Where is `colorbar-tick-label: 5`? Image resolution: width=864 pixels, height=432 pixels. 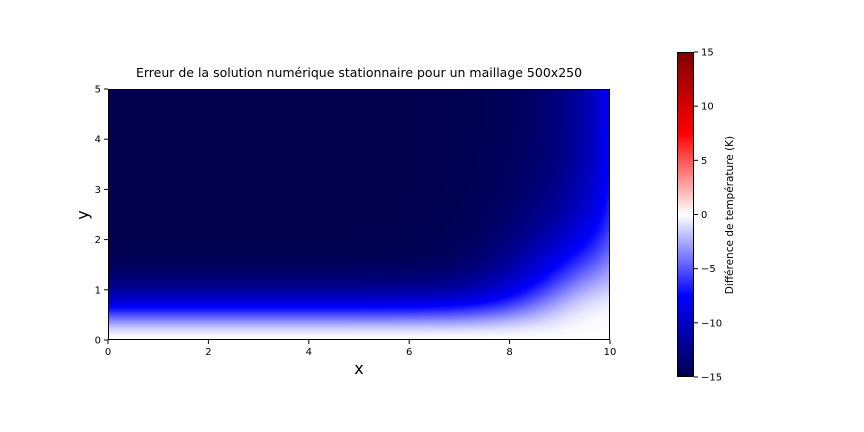 colorbar-tick-label: 5 is located at coordinates (704, 161).